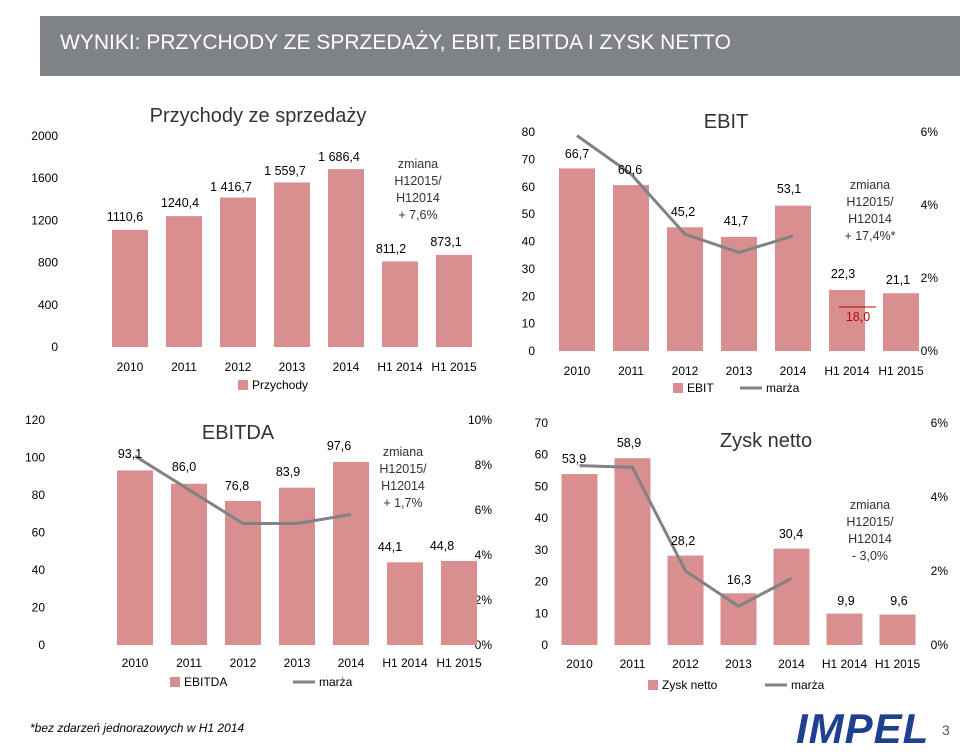 This screenshot has height=756, width=960. I want to click on y-tick-label: 10, so click(529, 324).